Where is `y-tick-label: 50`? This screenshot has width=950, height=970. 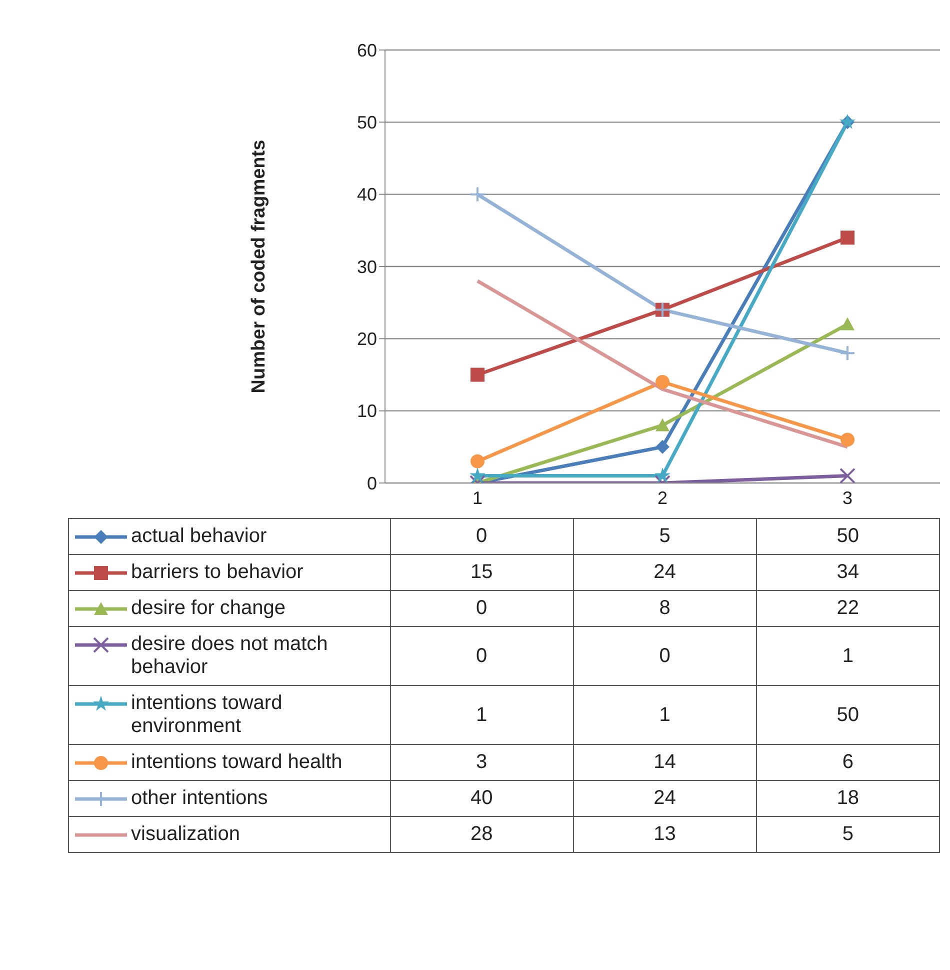 y-tick-label: 50 is located at coordinates (366, 122).